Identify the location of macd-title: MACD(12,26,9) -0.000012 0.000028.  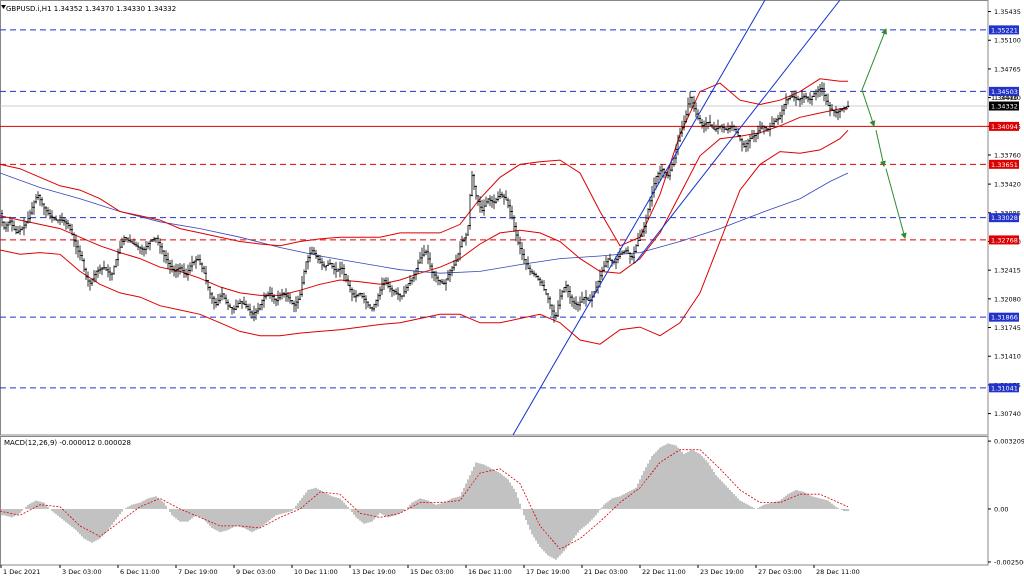
(67, 443).